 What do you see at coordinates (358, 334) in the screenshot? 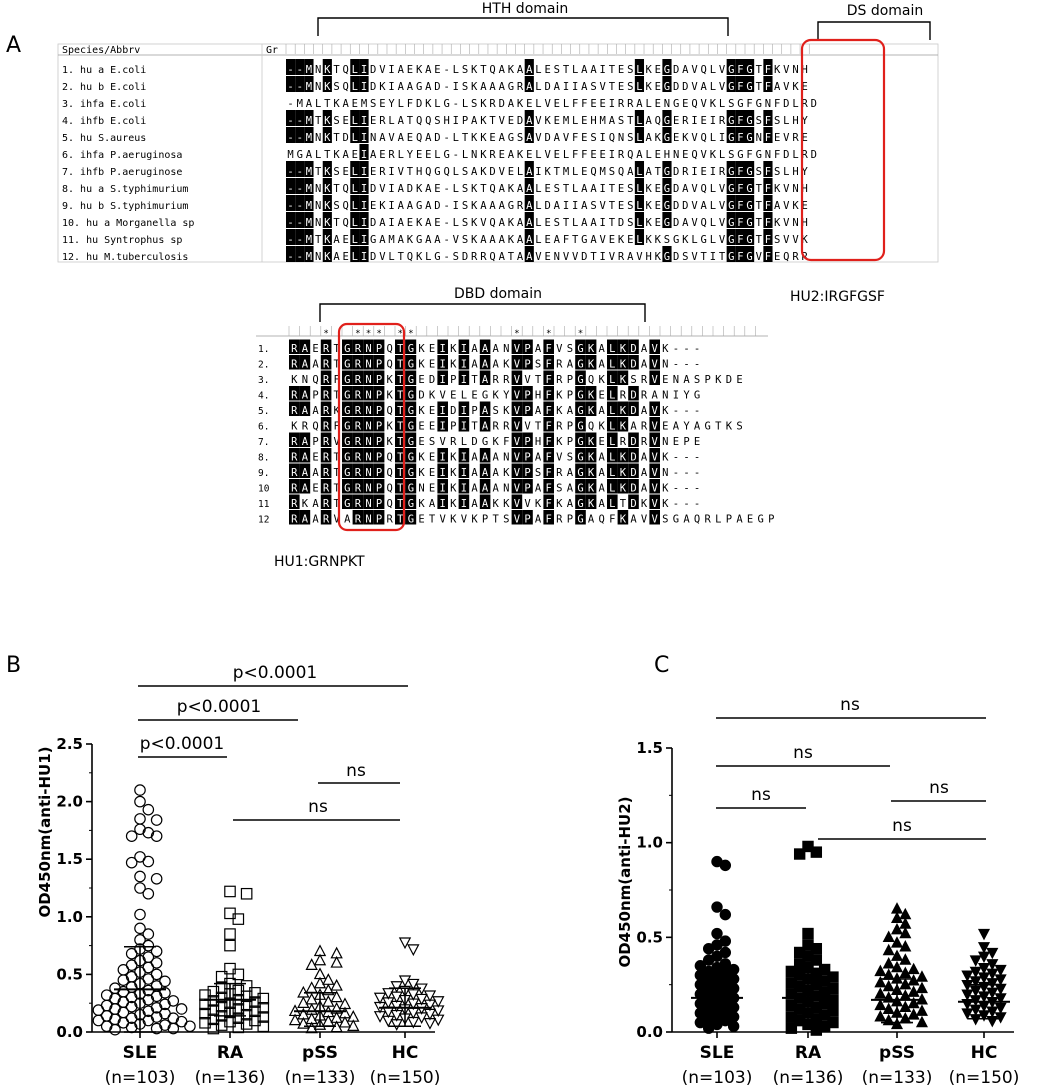
I see `conserved-star: *` at bounding box center [358, 334].